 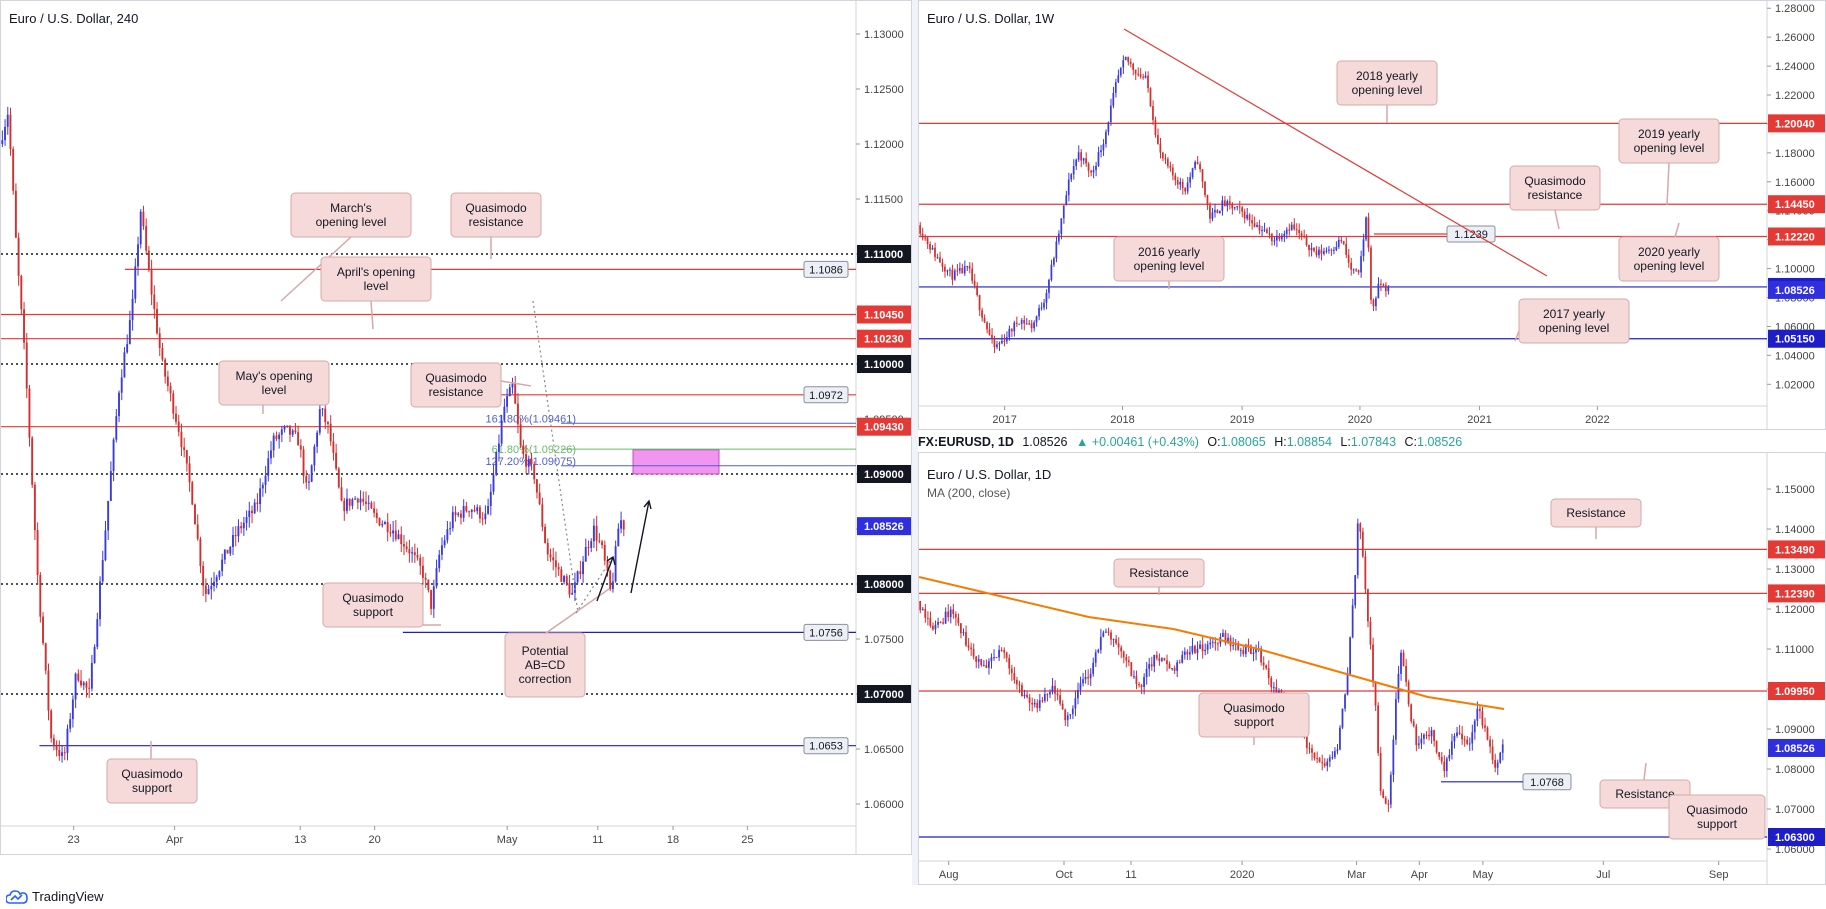 I want to click on x-tick-label: Mar, so click(x=1356, y=875).